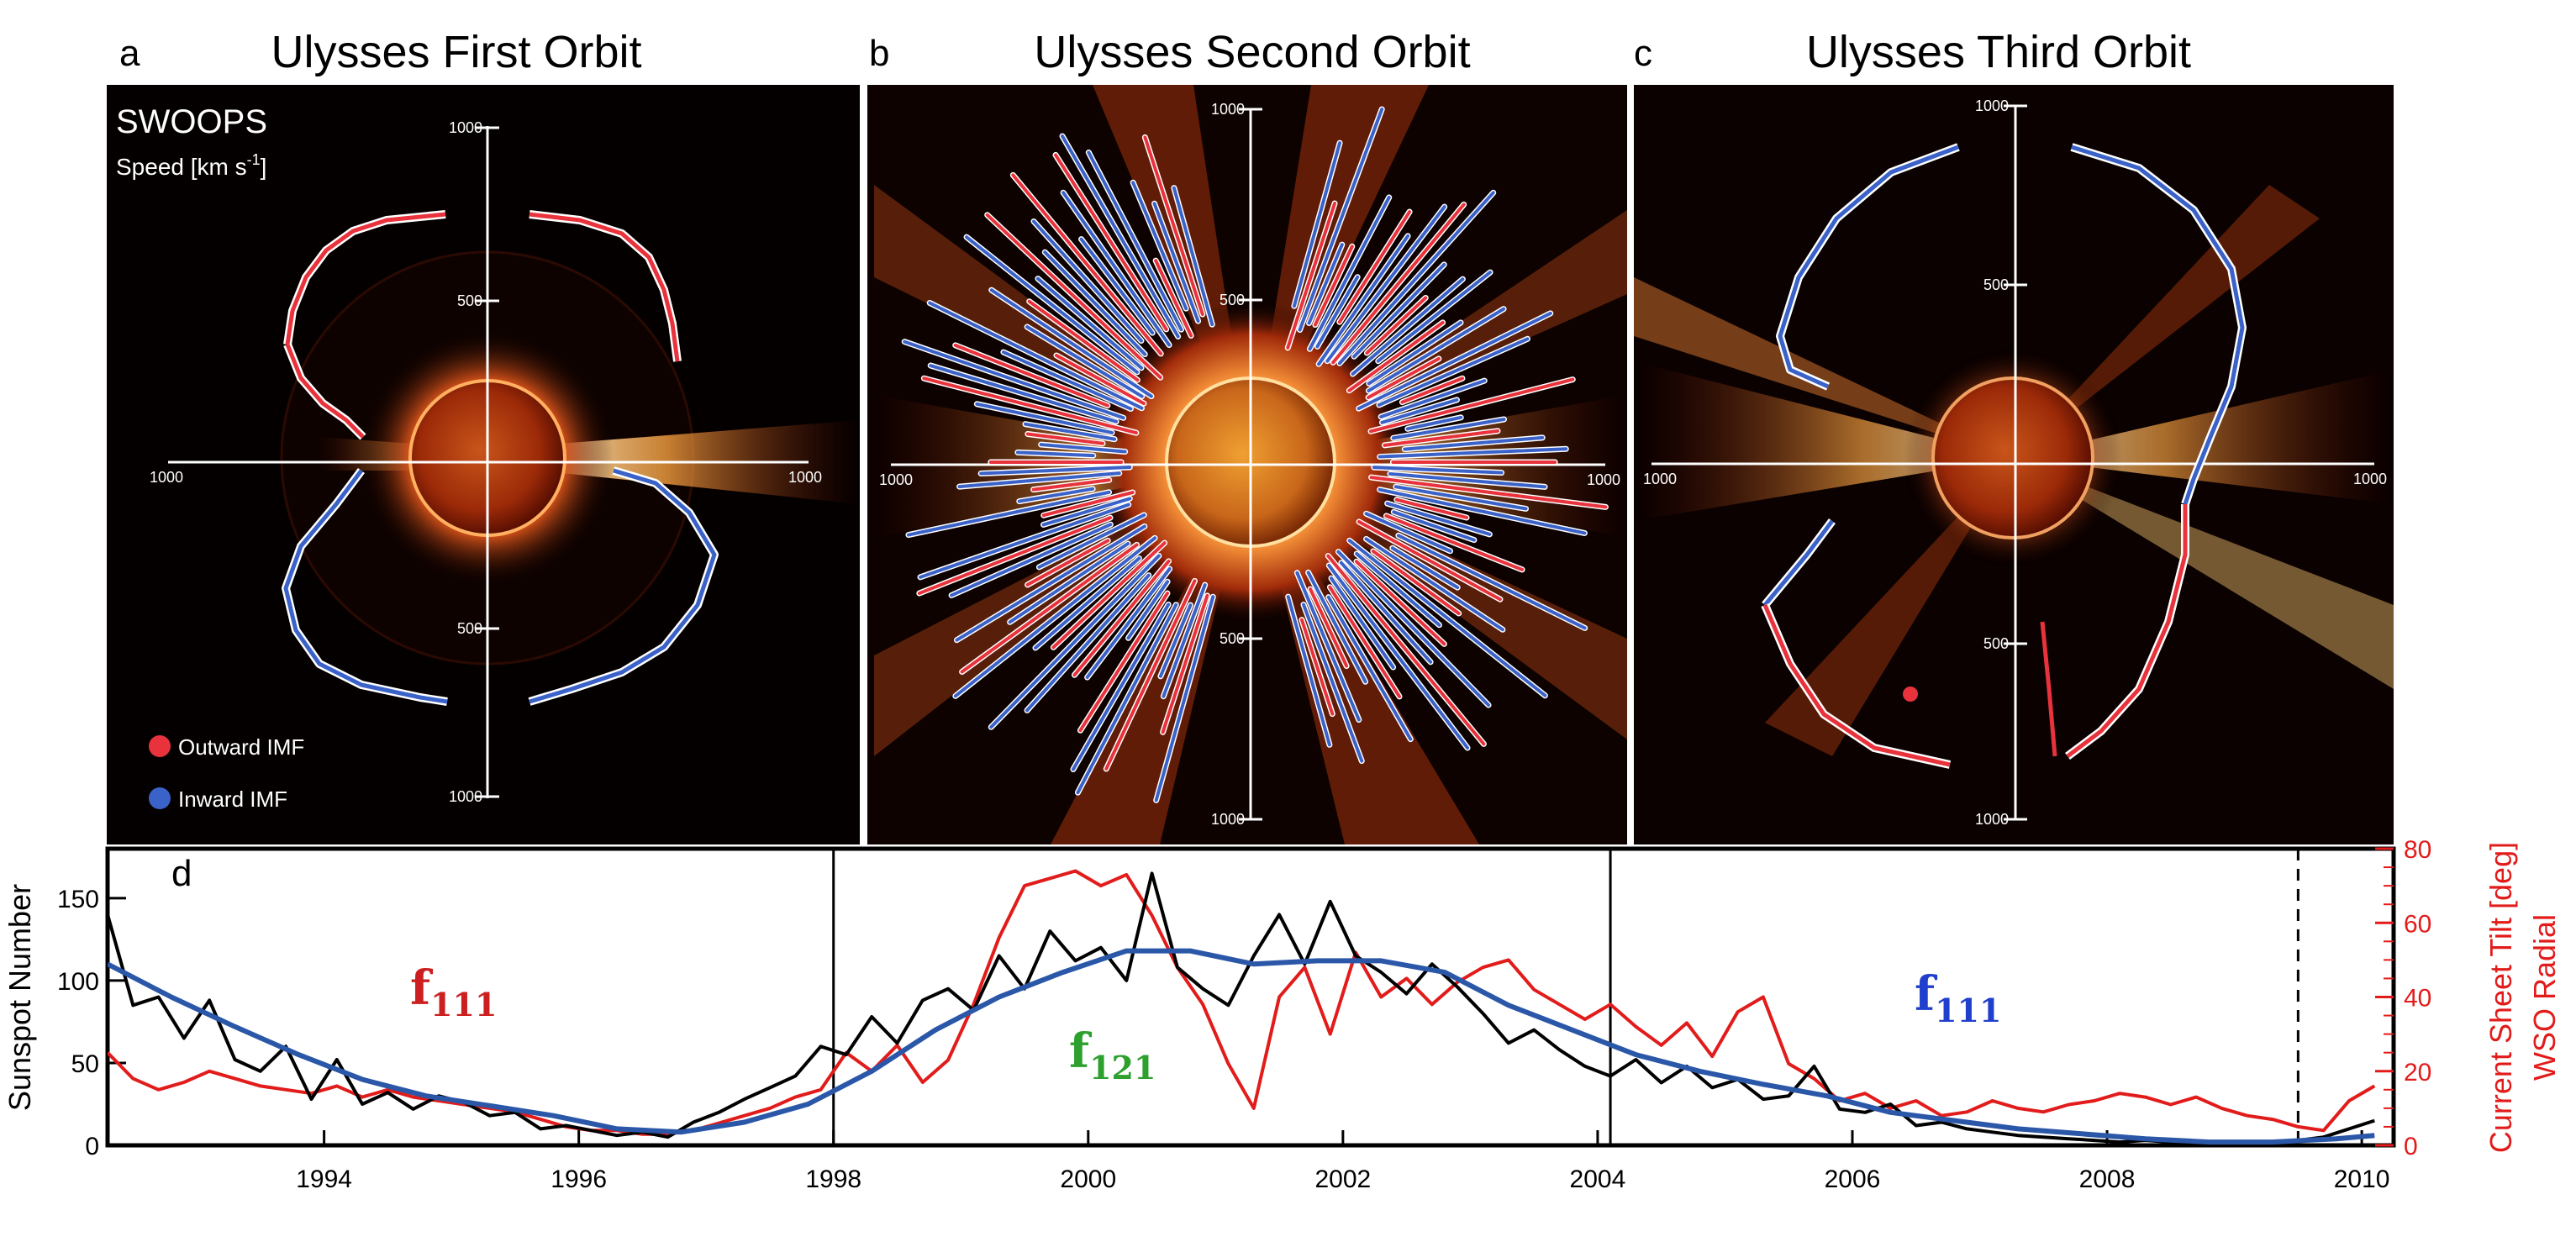 The width and height of the screenshot is (2576, 1247). Describe the element at coordinates (1252, 52) in the screenshot. I see `panel-b-title: Ulysses Second Orbit` at that location.